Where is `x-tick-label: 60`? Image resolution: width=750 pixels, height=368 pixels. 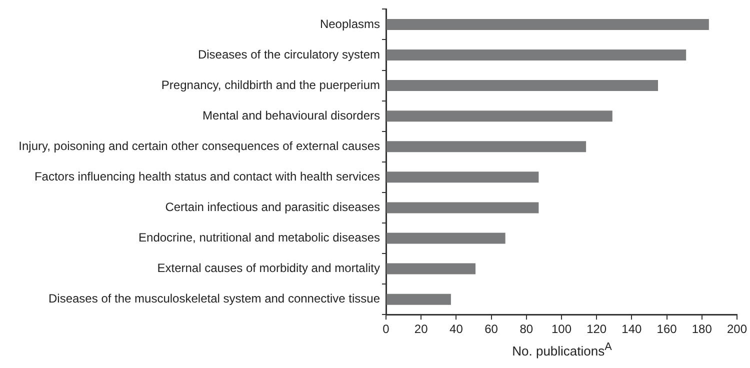
x-tick-label: 60 is located at coordinates (491, 329).